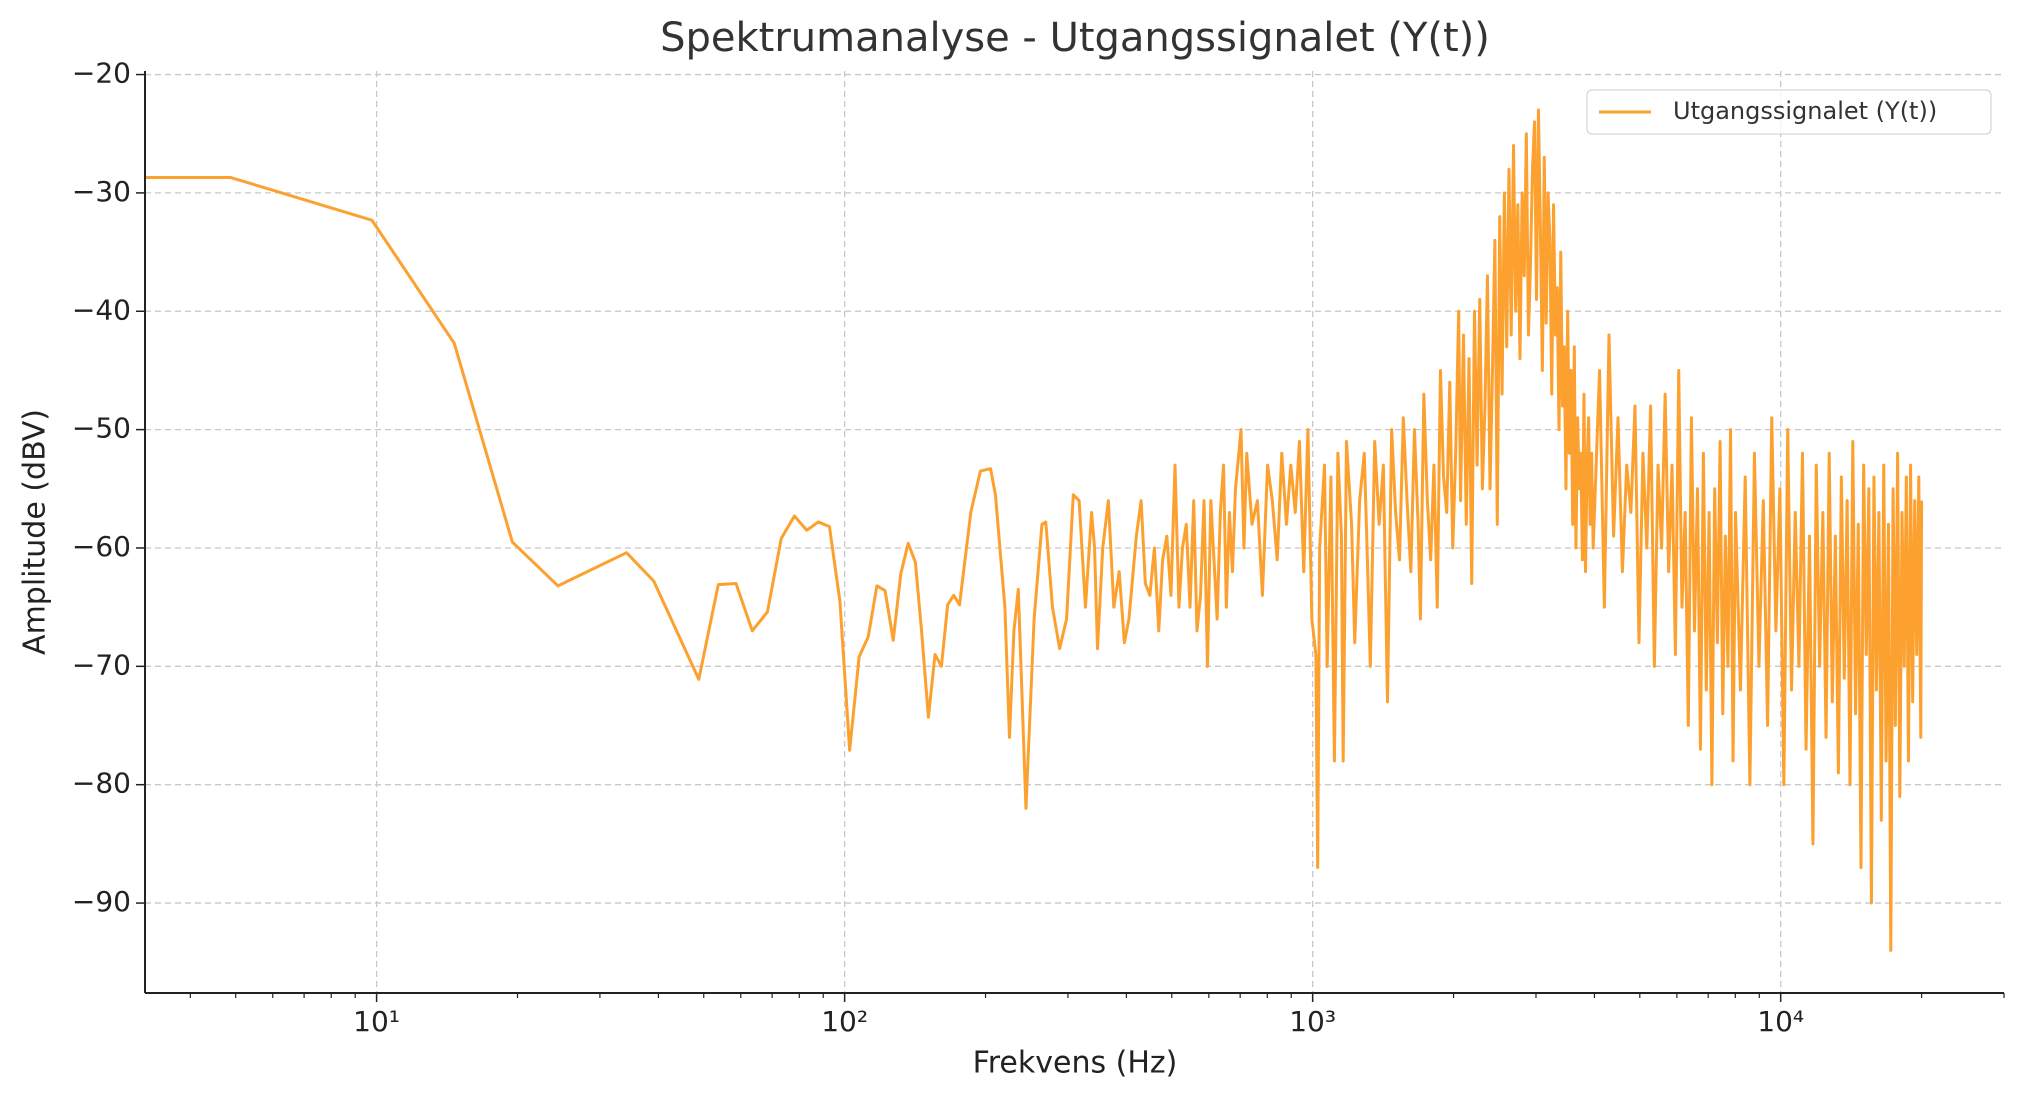 The width and height of the screenshot is (2024, 1107). What do you see at coordinates (101, 73) in the screenshot?
I see `y-tick-label: −20` at bounding box center [101, 73].